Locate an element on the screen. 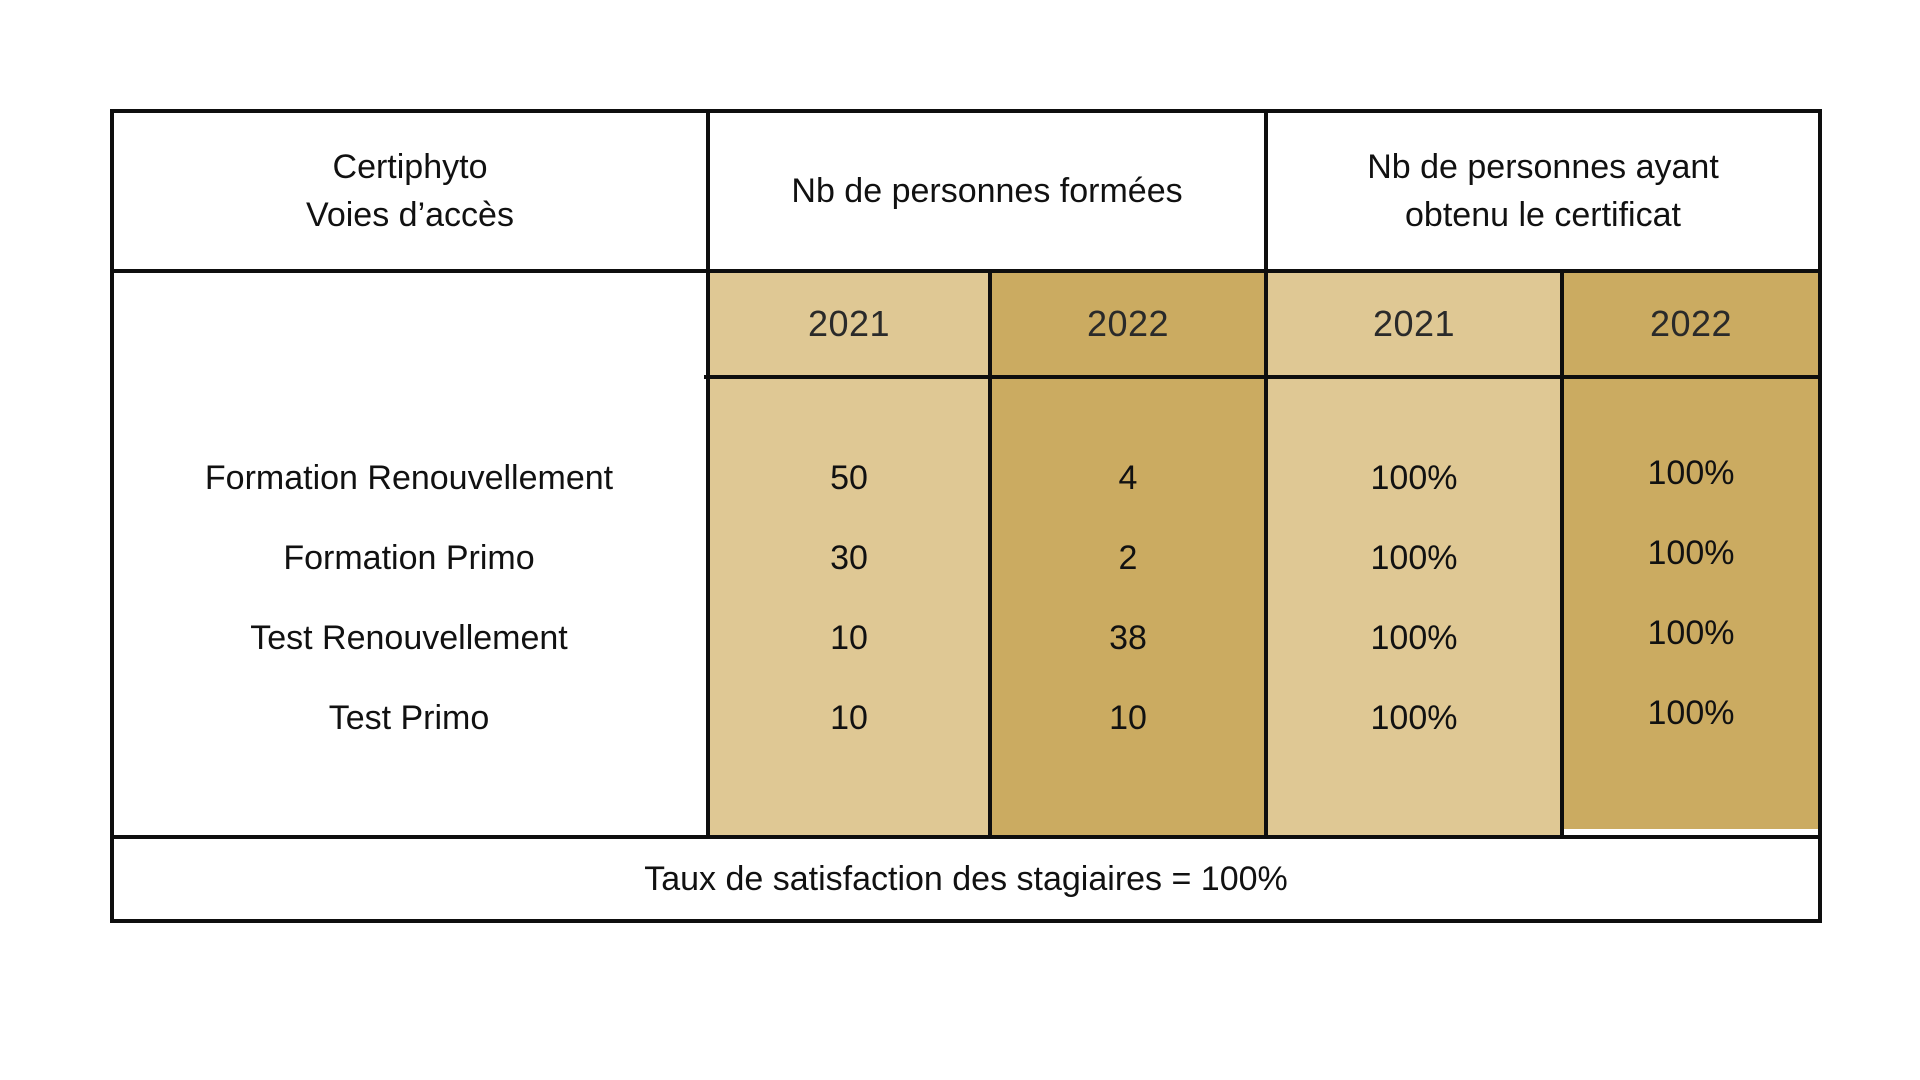 This screenshot has width=1920, height=1080. col-formees-2022-bg is located at coordinates (1128, 554).